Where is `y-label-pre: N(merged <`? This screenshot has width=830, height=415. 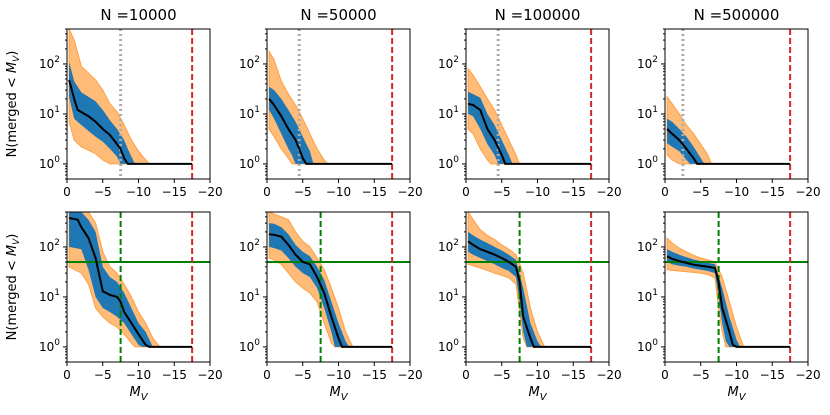 y-label-pre: N(merged < is located at coordinates (12, 115).